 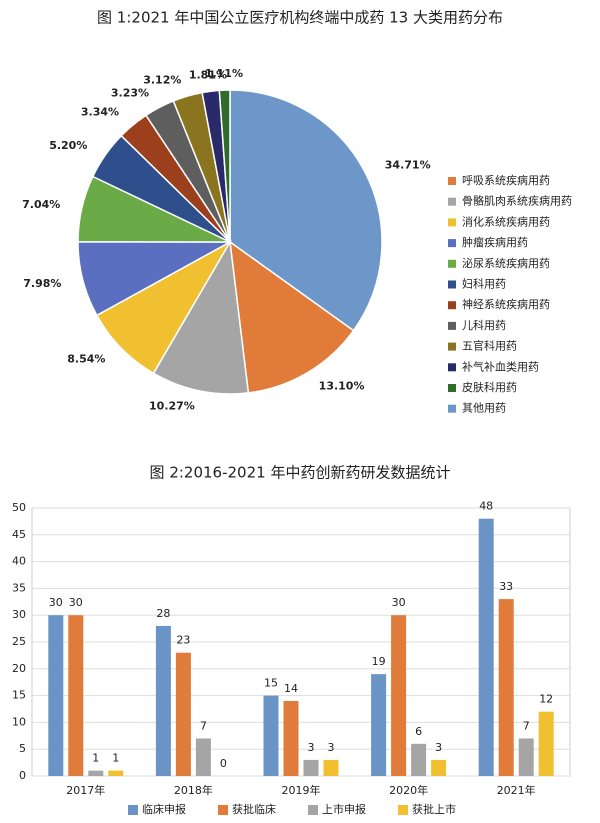 What do you see at coordinates (271, 683) in the screenshot?
I see `bar-value-label: 15` at bounding box center [271, 683].